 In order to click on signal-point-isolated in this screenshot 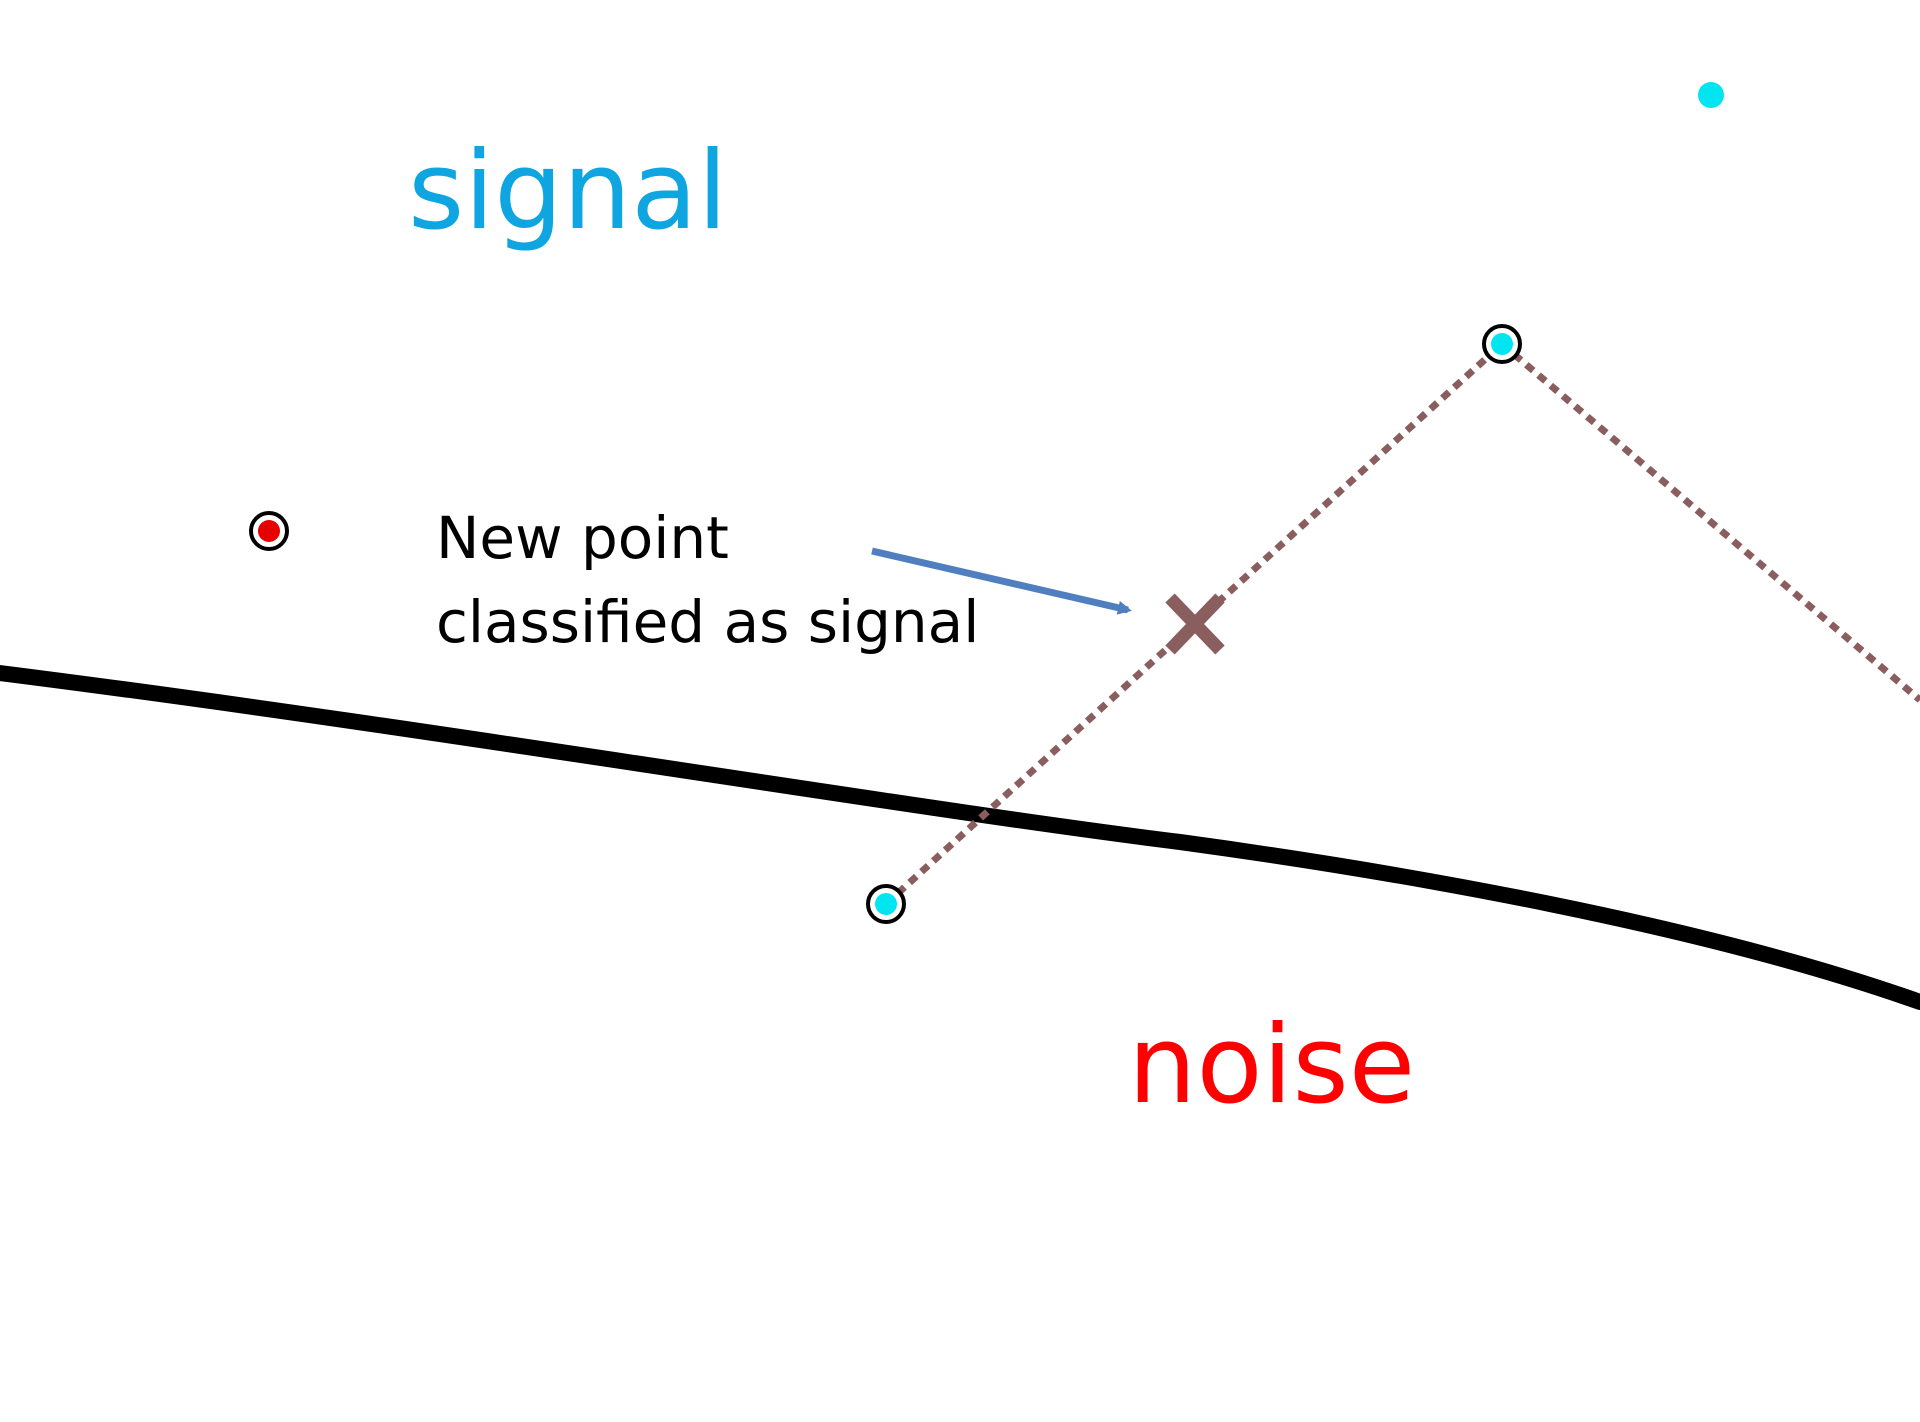, I will do `click(1711, 95)`.